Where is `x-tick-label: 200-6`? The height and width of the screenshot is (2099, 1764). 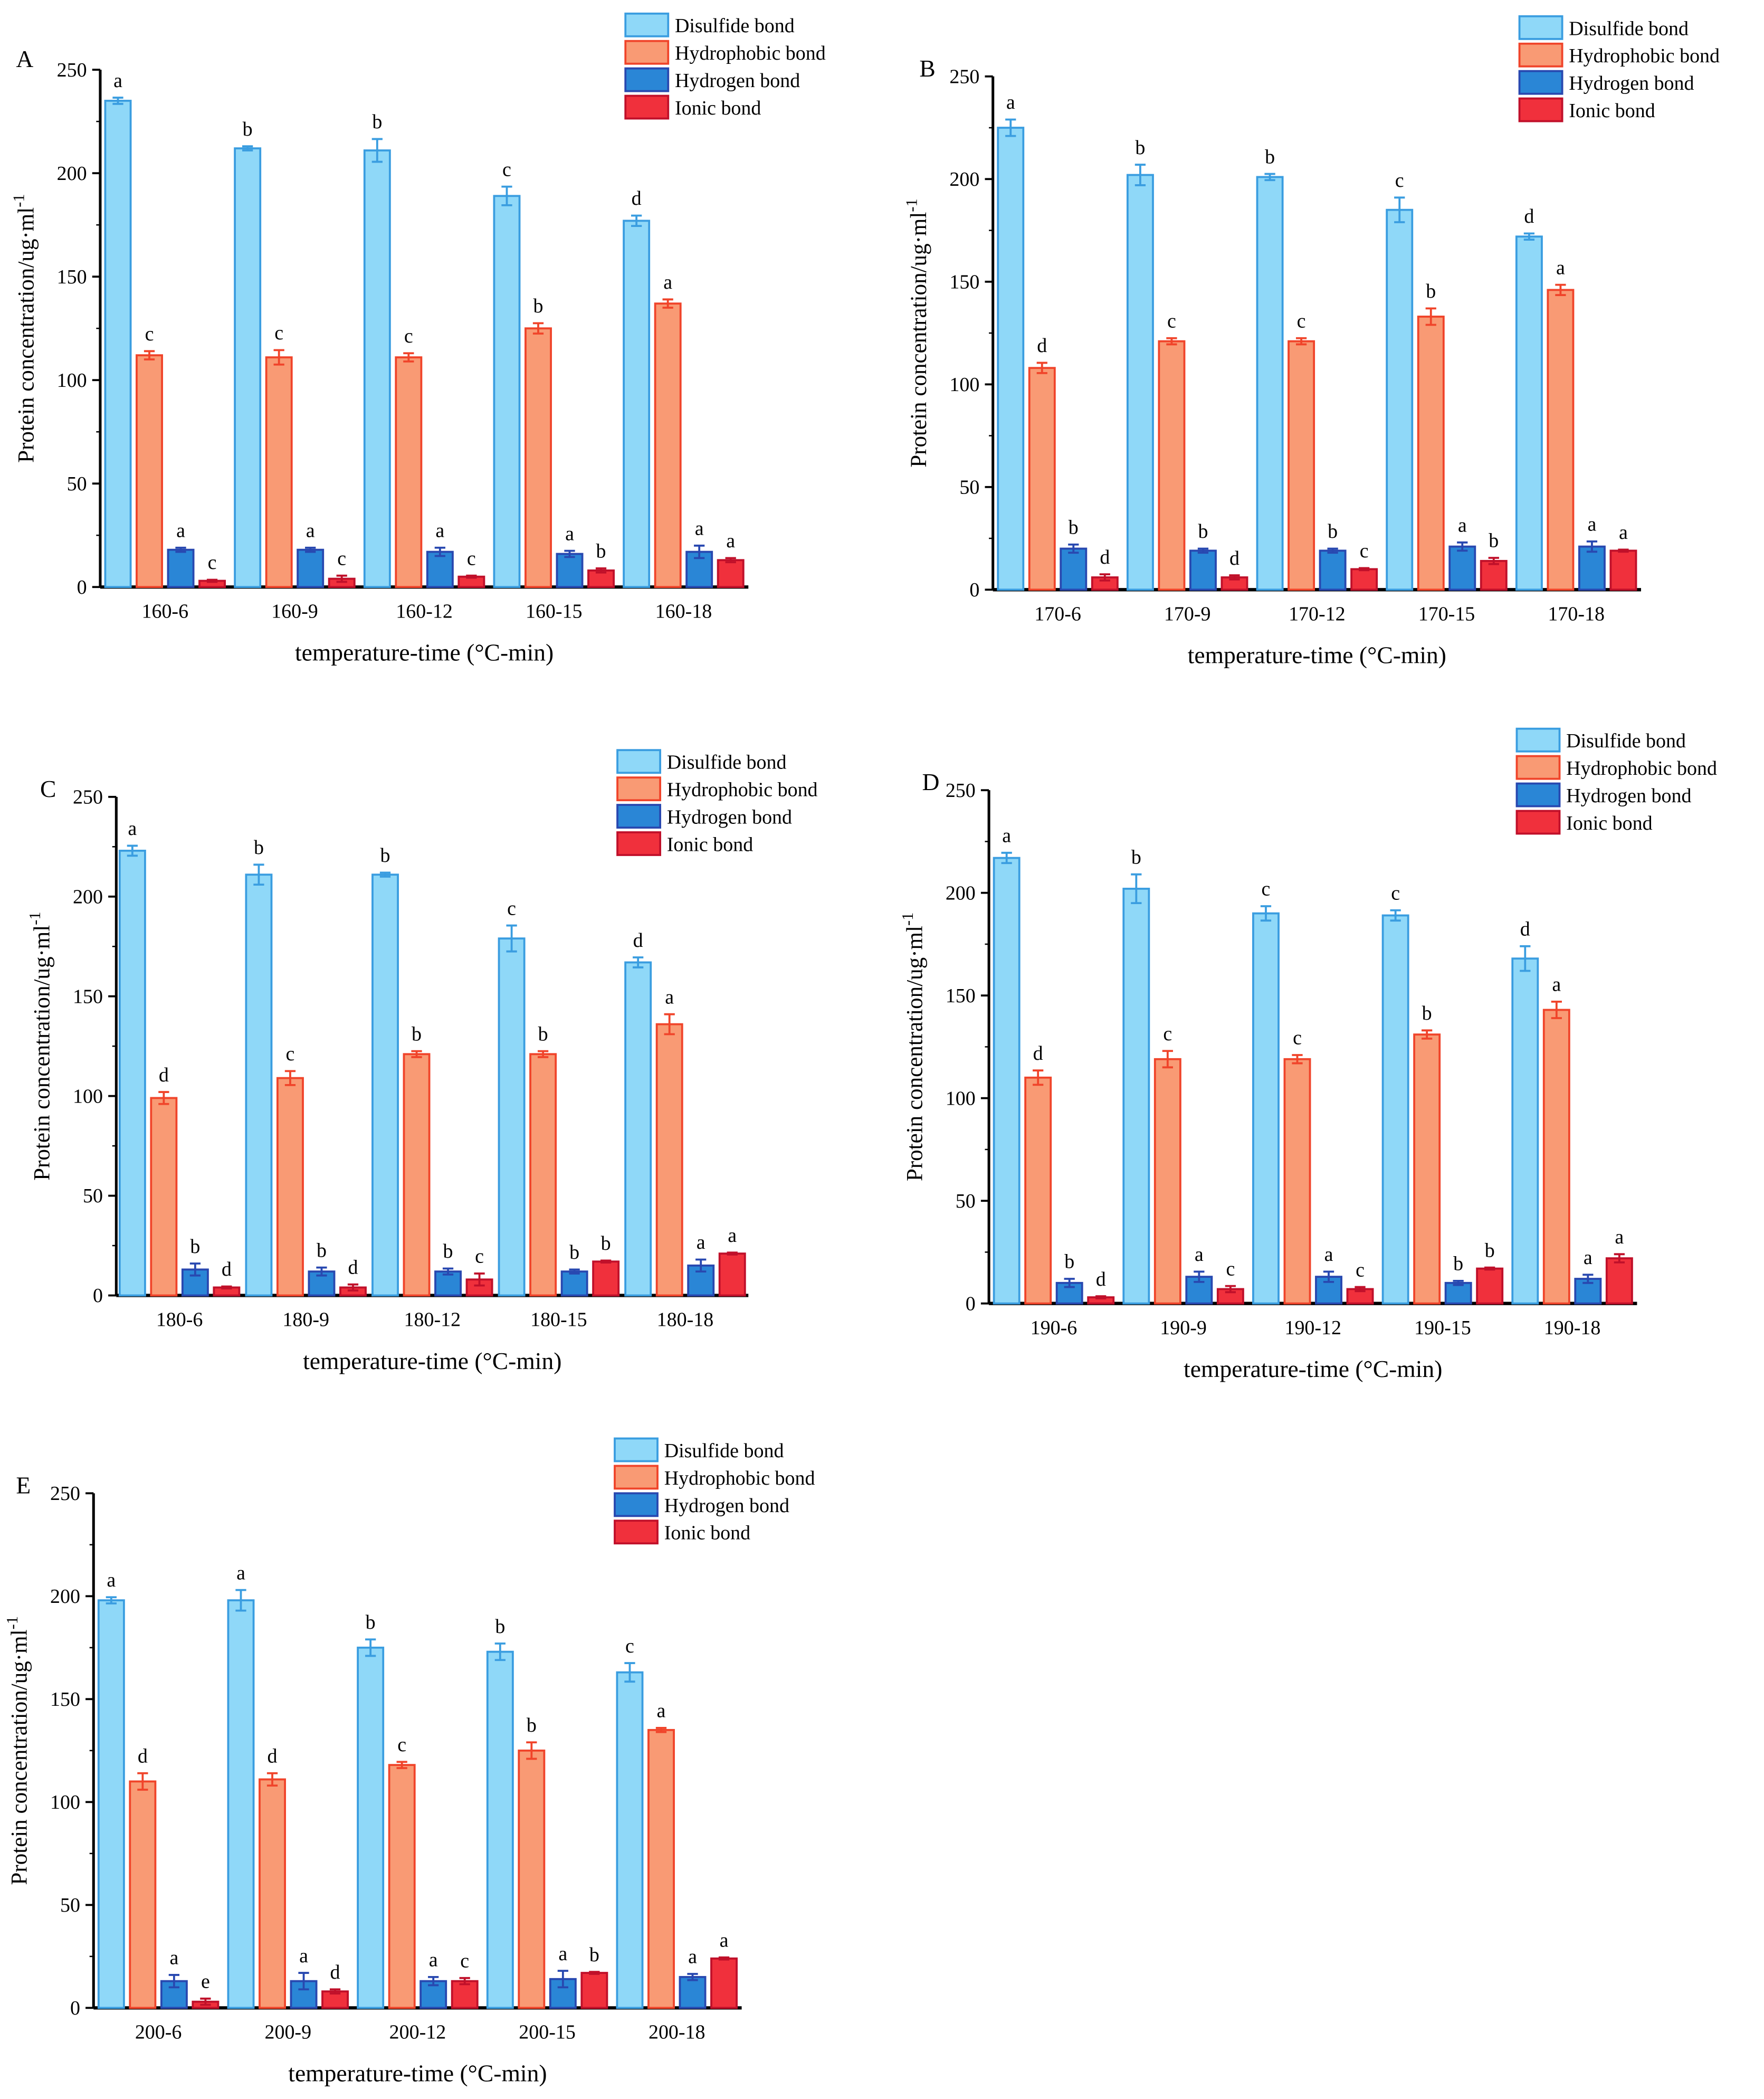 x-tick-label: 200-6 is located at coordinates (159, 2033).